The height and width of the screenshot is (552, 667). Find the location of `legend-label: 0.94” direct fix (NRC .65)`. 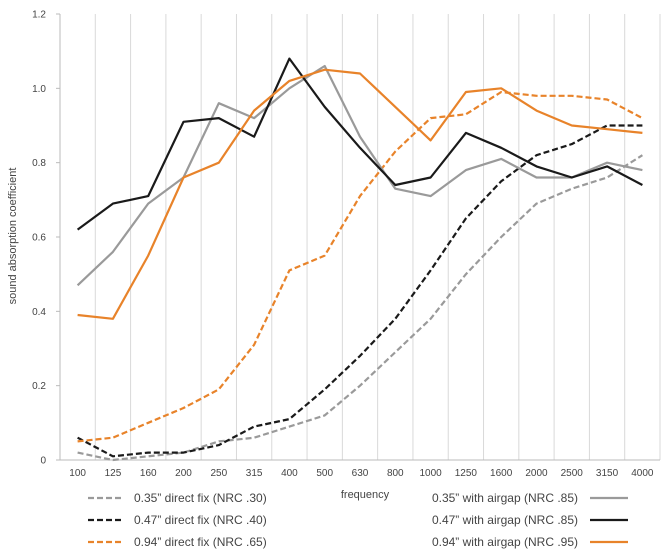

legend-label: 0.94” direct fix (NRC .65) is located at coordinates (200, 542).